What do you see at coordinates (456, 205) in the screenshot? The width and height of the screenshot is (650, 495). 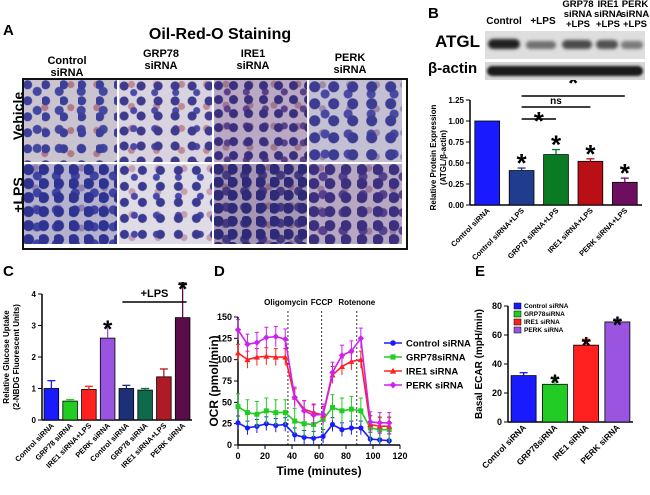 I see `y-tick-label: 0.00` at bounding box center [456, 205].